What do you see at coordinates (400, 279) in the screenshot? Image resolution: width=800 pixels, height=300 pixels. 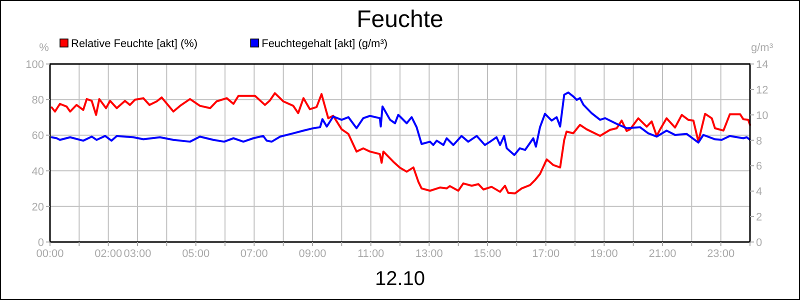 I see `x-axis-title: 12.10` at bounding box center [400, 279].